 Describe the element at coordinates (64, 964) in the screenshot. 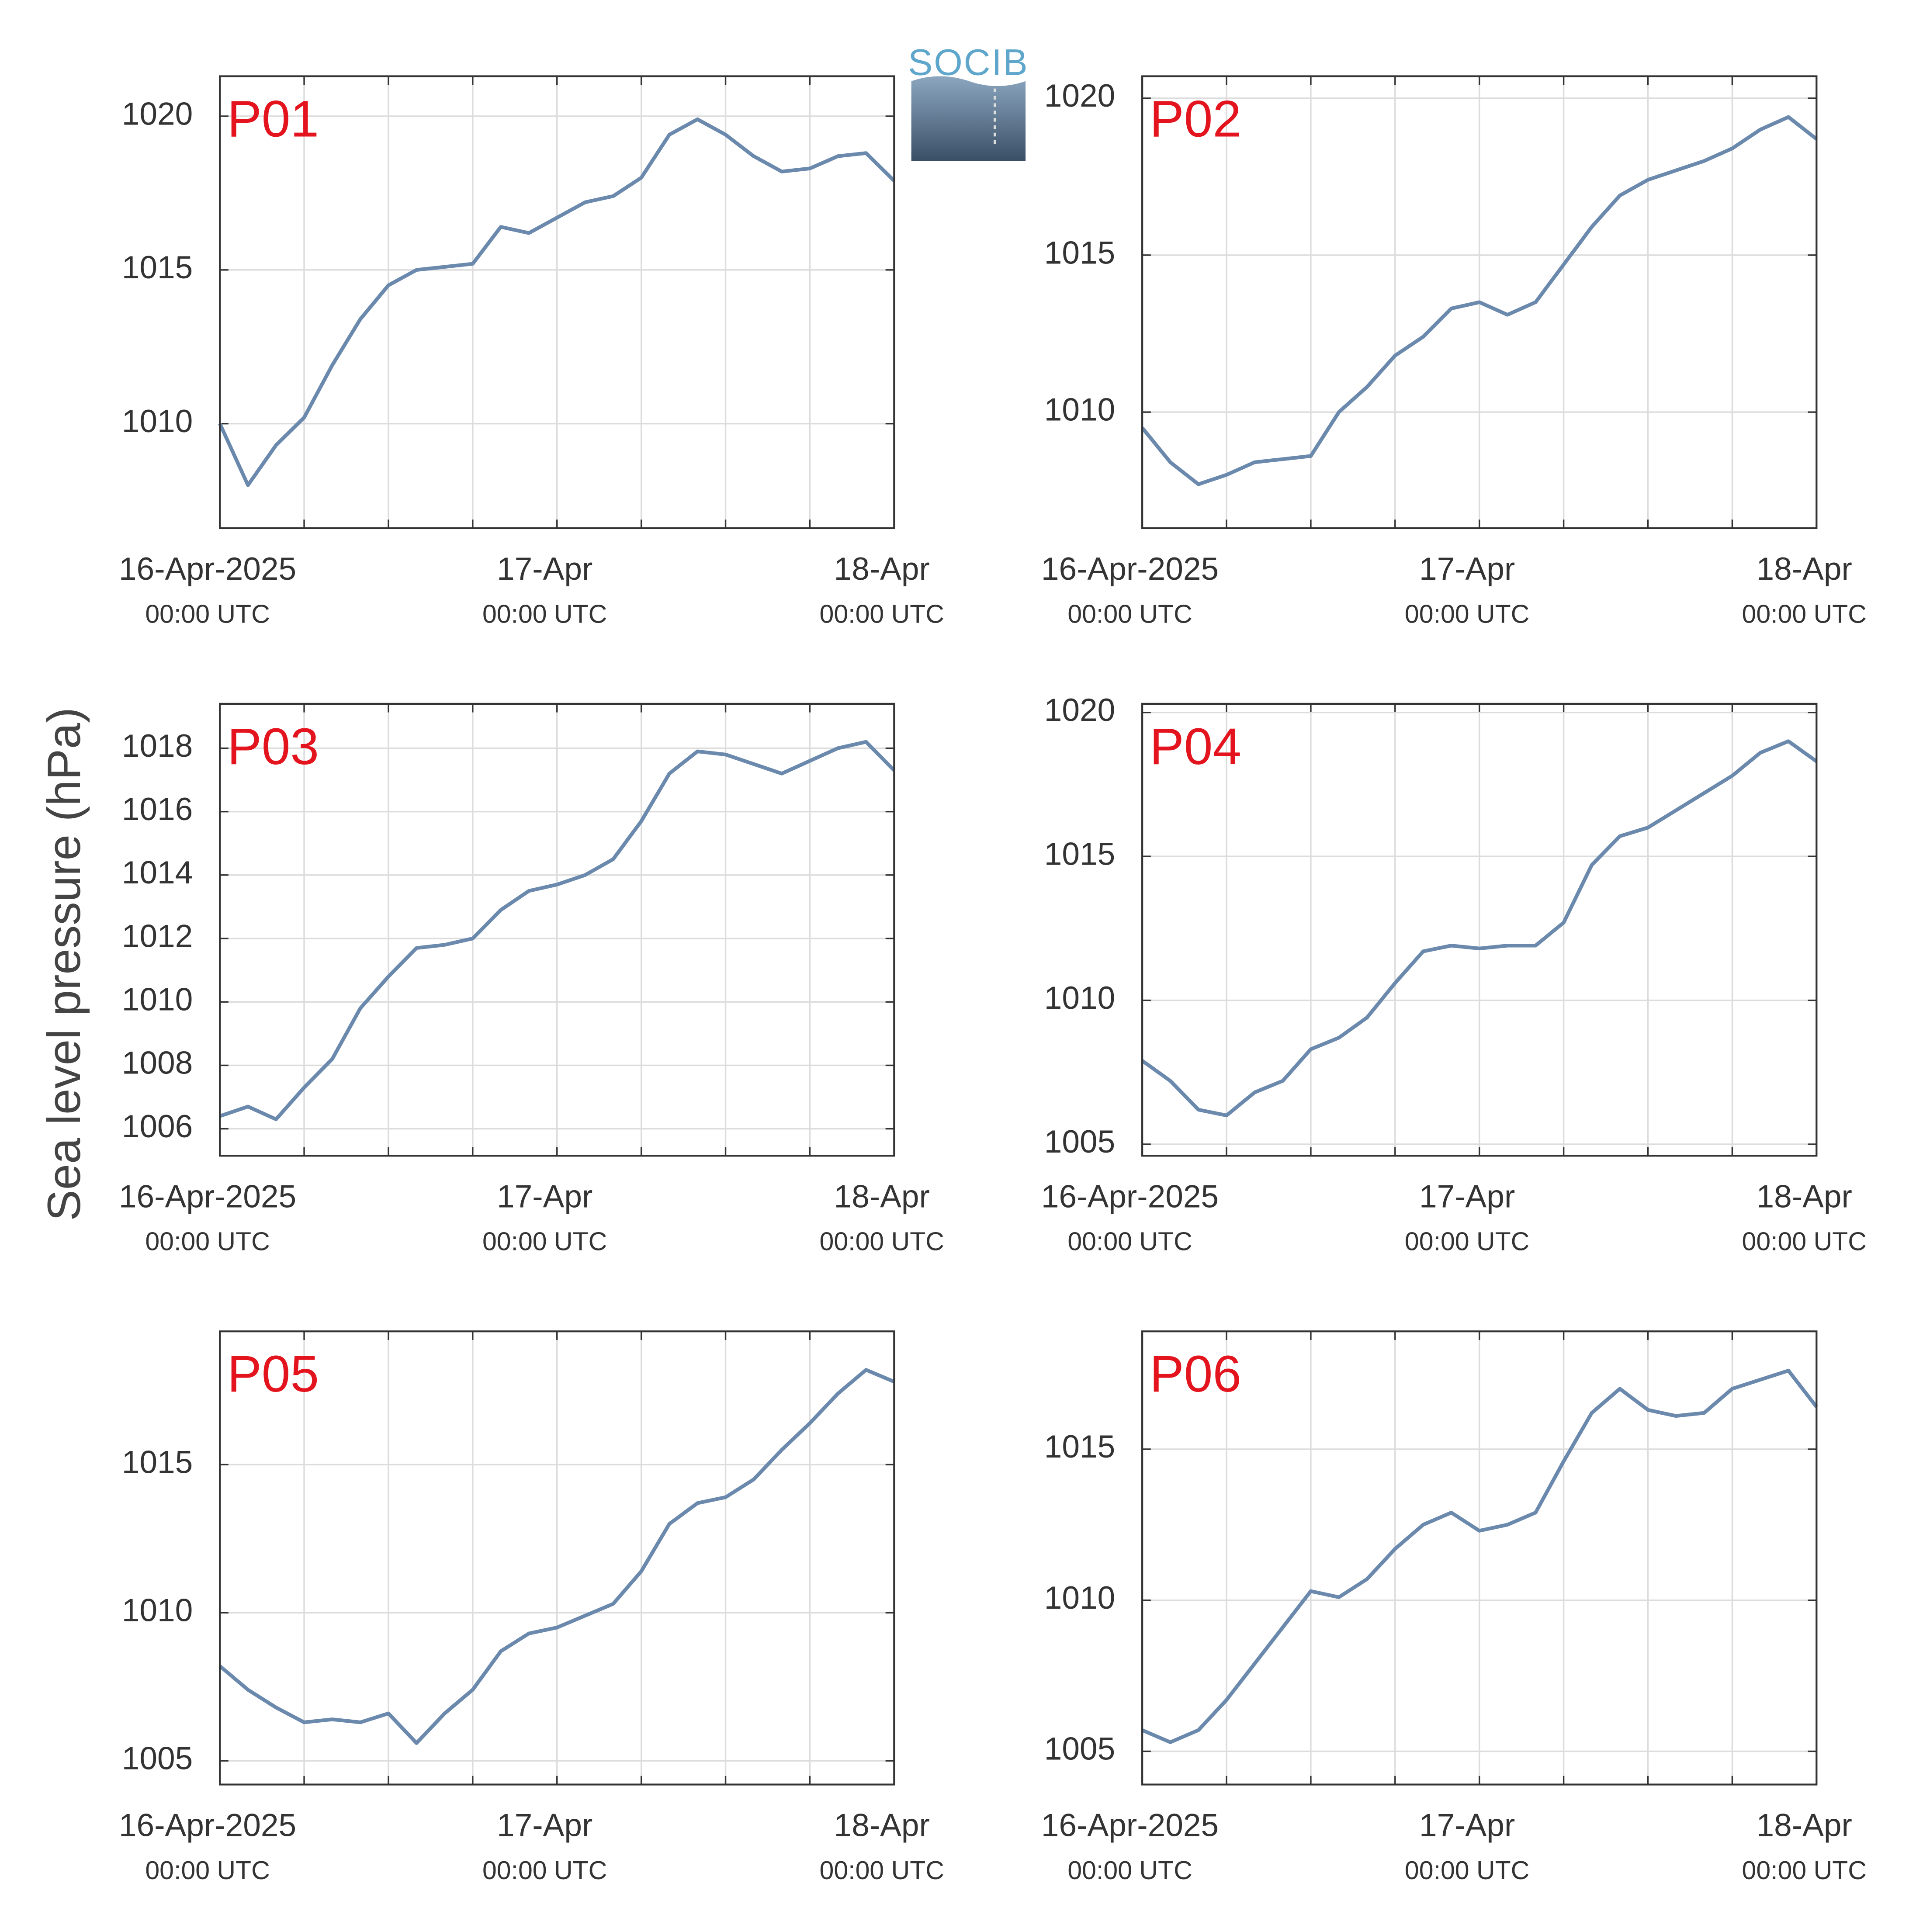

I see `y-axis-label: Sea level pressure (hPa)` at that location.